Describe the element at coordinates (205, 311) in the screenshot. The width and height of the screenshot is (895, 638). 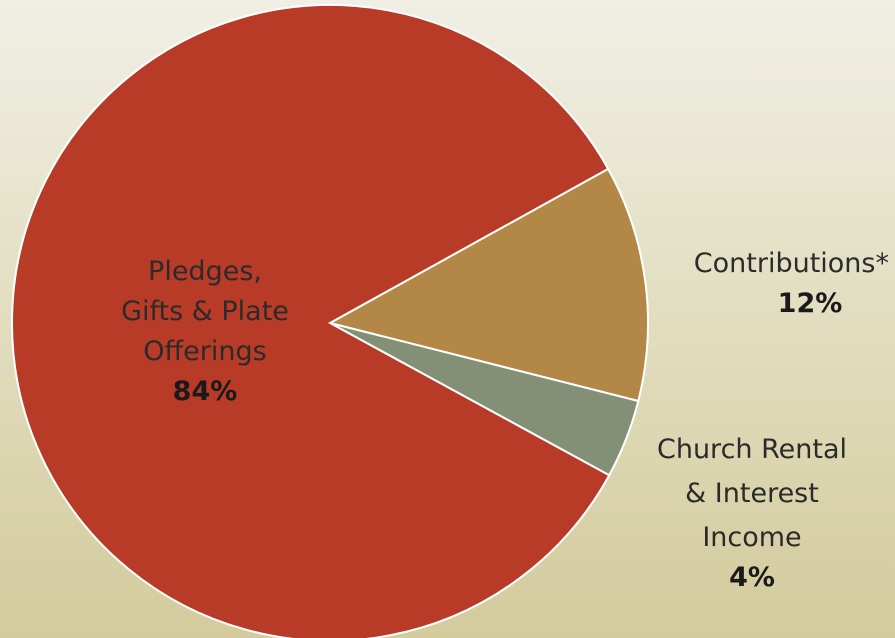
I see `pledges-label-line-2: Gifts & Plate` at that location.